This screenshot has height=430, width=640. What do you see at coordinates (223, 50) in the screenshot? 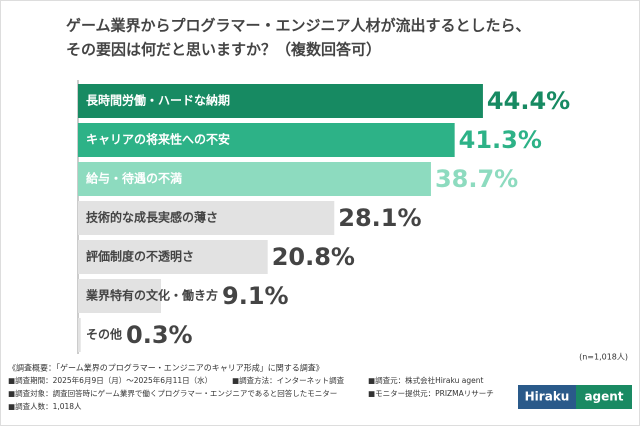
I see `chart-title: その要因は何だと思いますか？（複数回答可）` at bounding box center [223, 50].